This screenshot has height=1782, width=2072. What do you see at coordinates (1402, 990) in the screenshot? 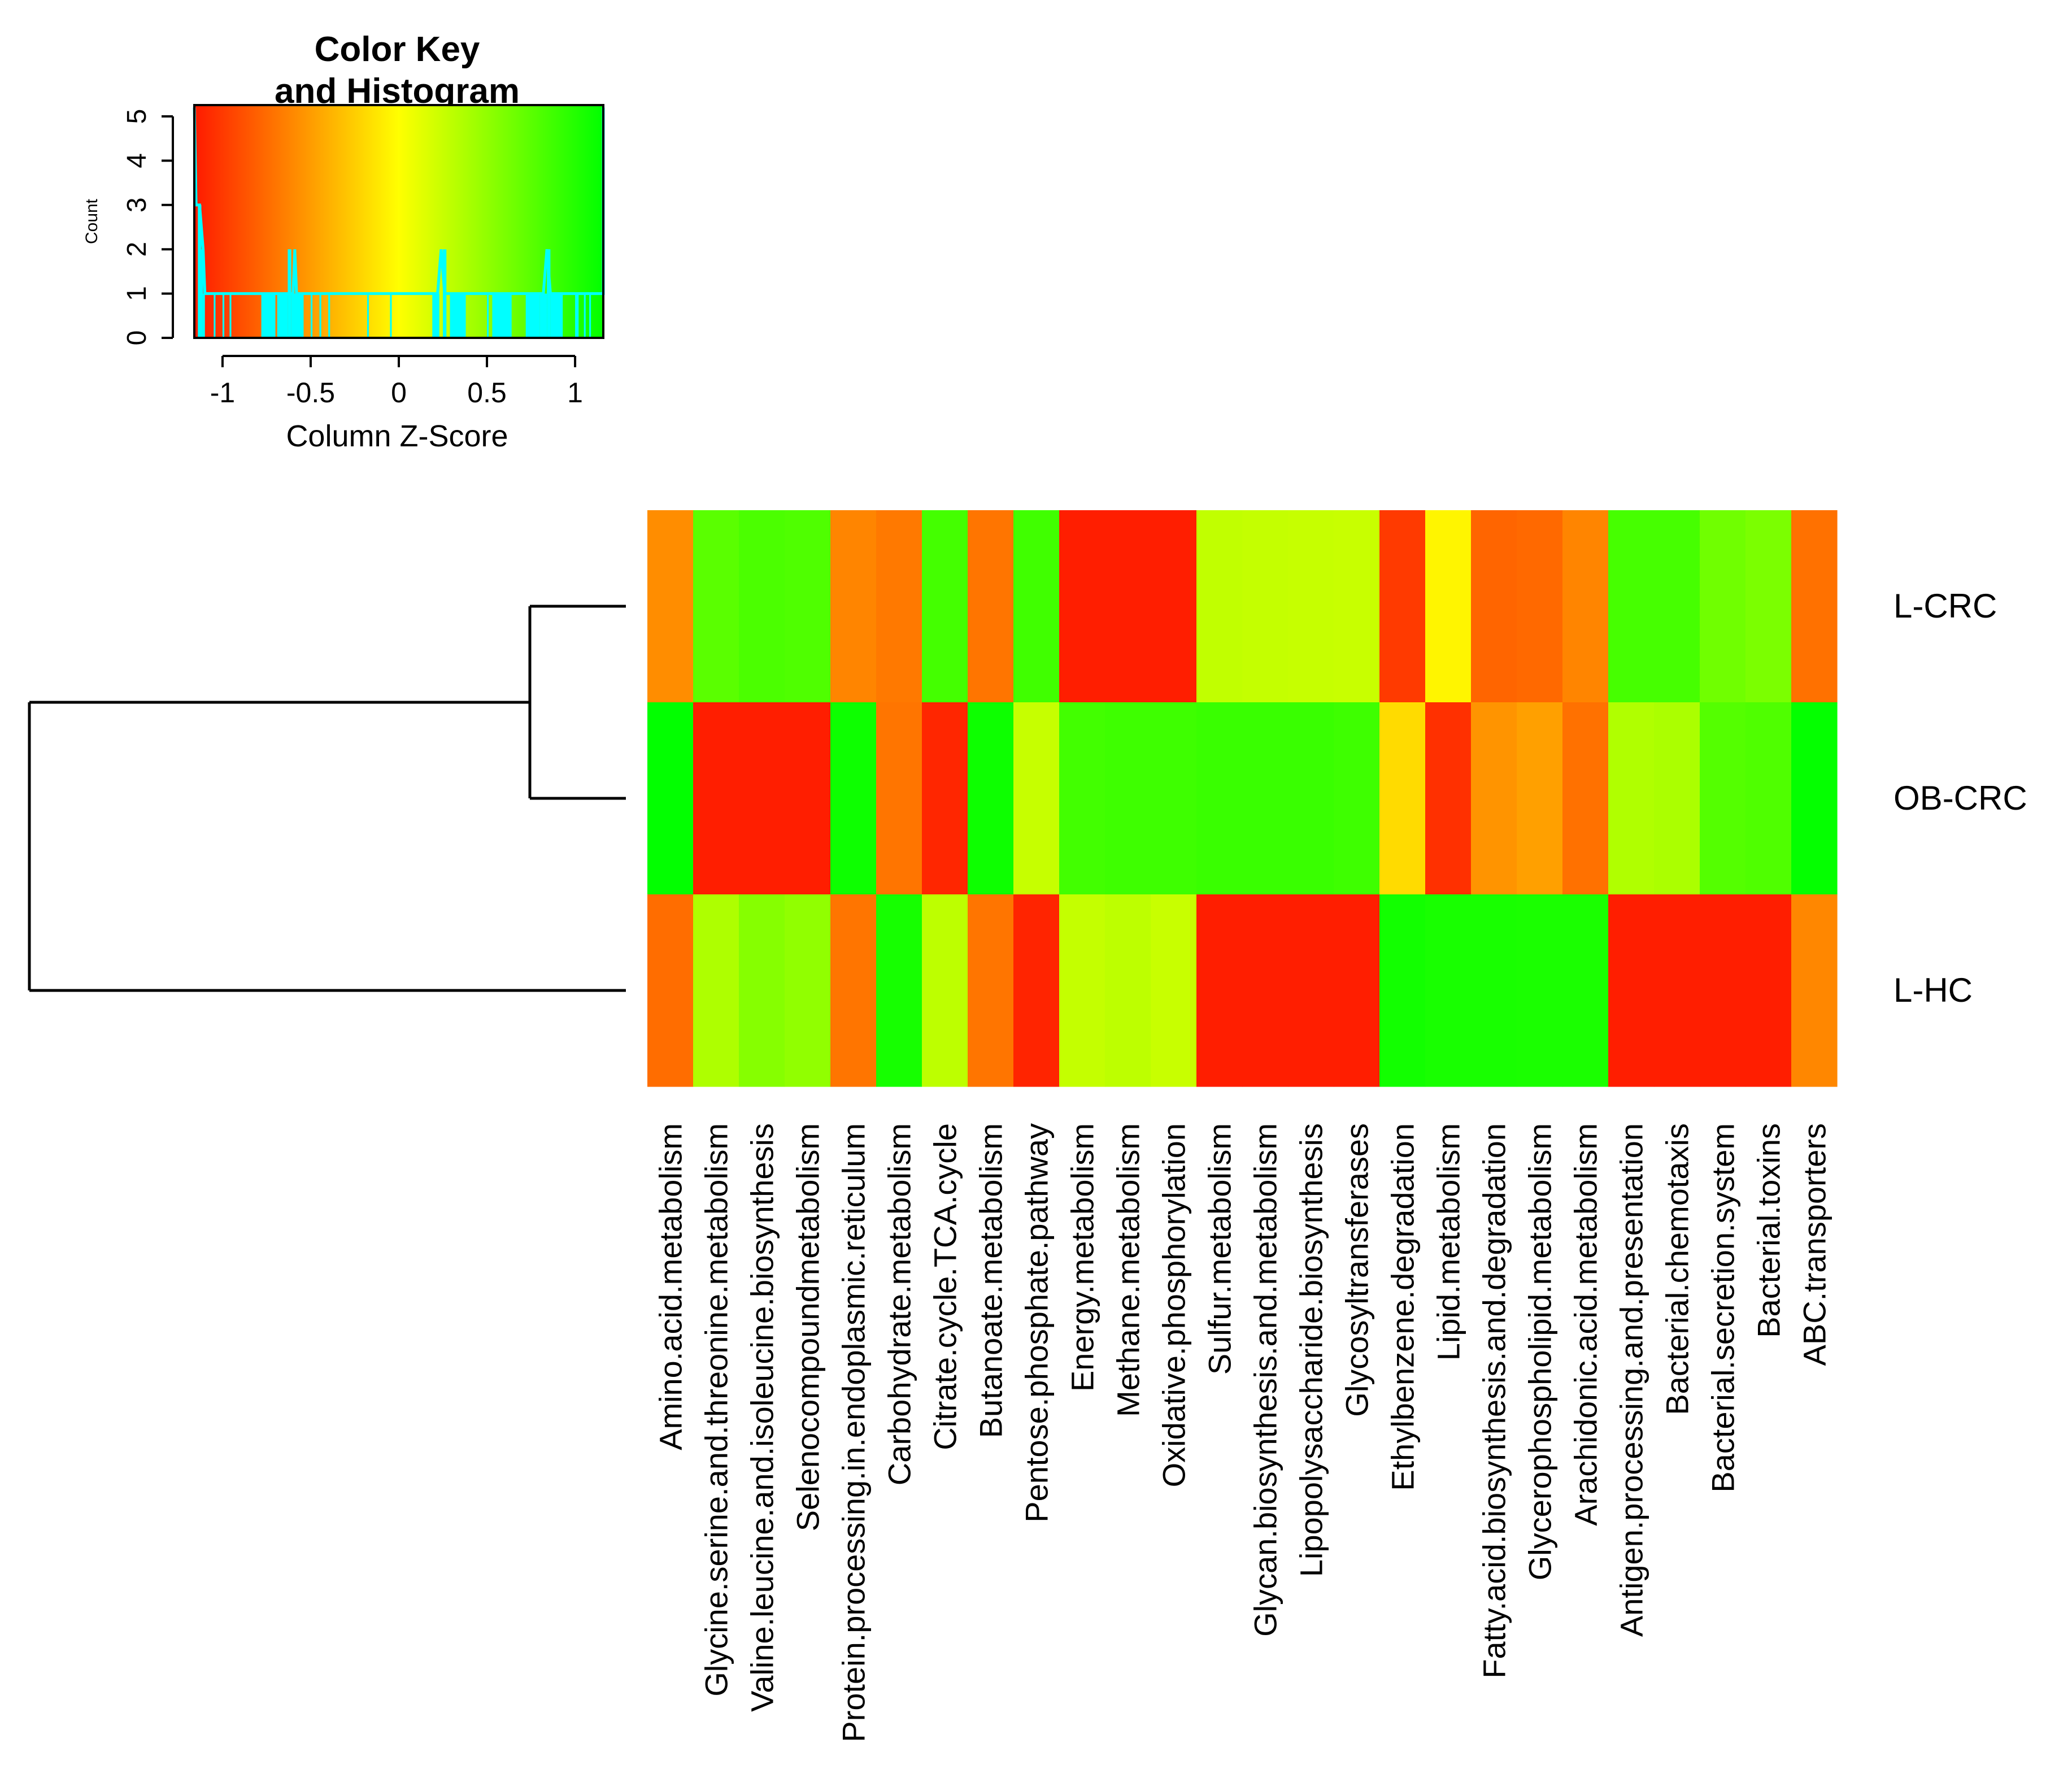
I see `heatmap-cell-l-hc-ethylbenzene-degradation` at bounding box center [1402, 990].